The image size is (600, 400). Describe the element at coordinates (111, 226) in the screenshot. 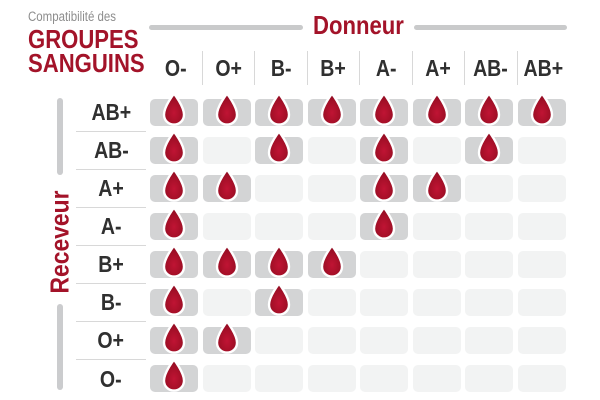

I see `receiver-row-header-label: A-` at that location.